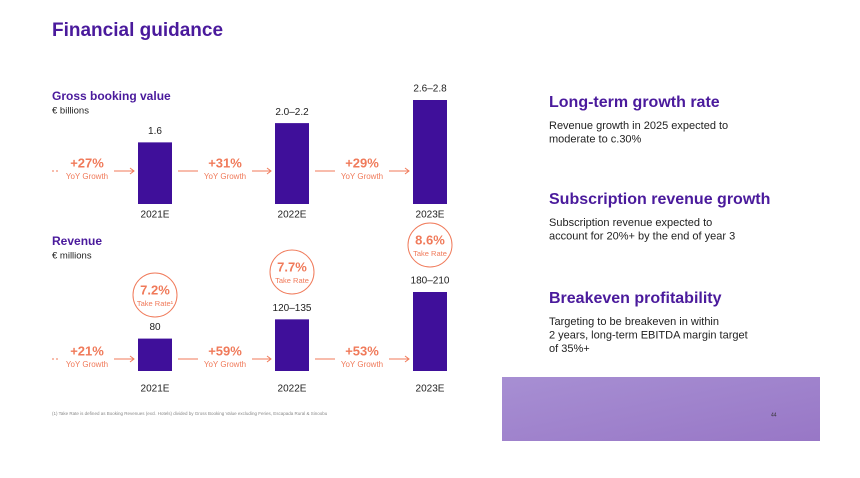 The image size is (860, 478). Describe the element at coordinates (155, 131) in the screenshot. I see `value-label: 1.6` at that location.